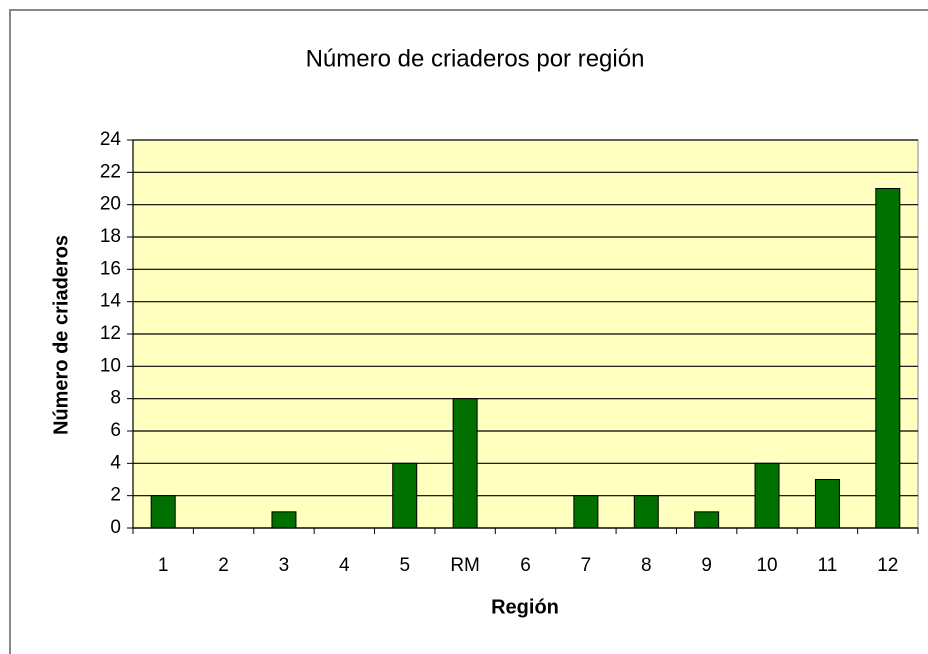 The image size is (928, 654). Describe the element at coordinates (465, 565) in the screenshot. I see `x-tick-label: RM` at that location.